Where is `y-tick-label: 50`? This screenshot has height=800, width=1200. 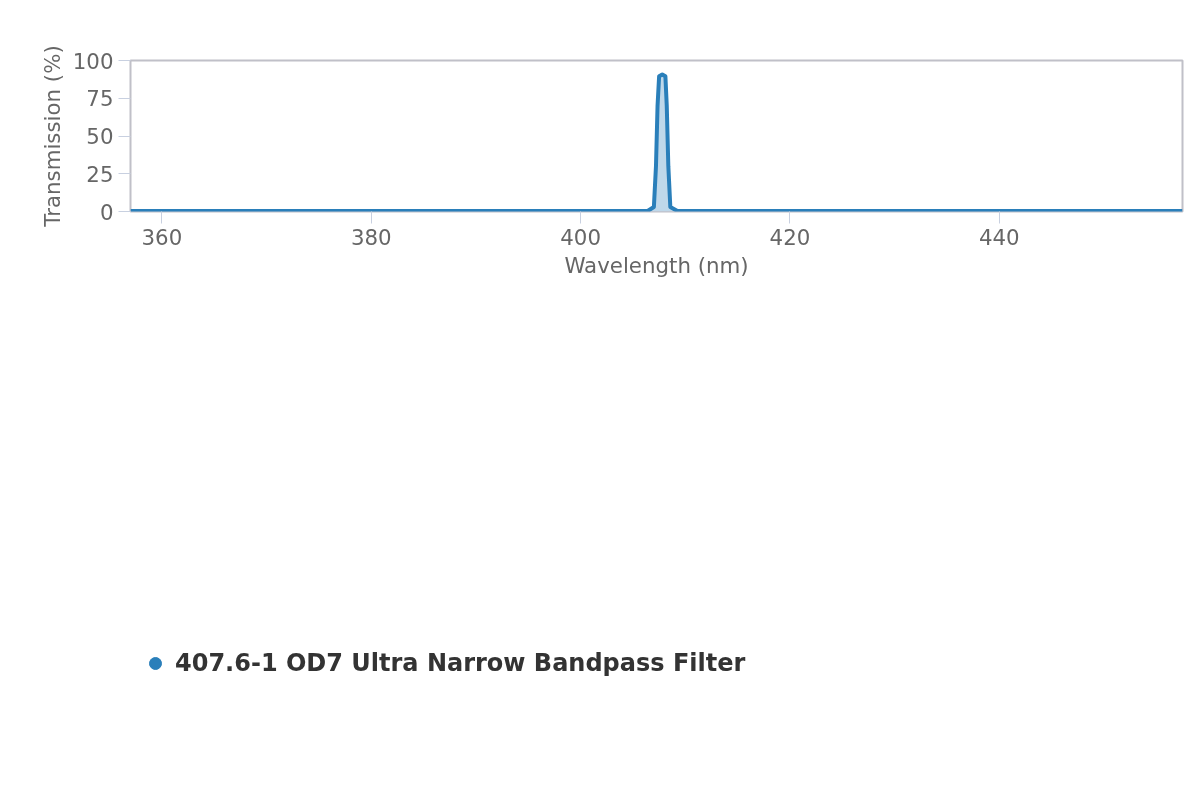 y-tick-label: 50 is located at coordinates (100, 136).